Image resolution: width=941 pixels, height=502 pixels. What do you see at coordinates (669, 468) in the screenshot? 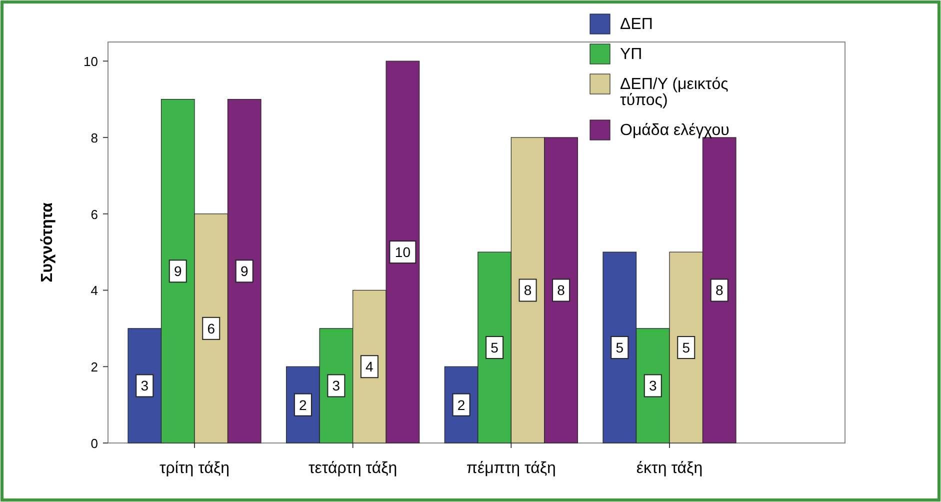
I see `x-tick-label: έκτη τάξη` at bounding box center [669, 468].